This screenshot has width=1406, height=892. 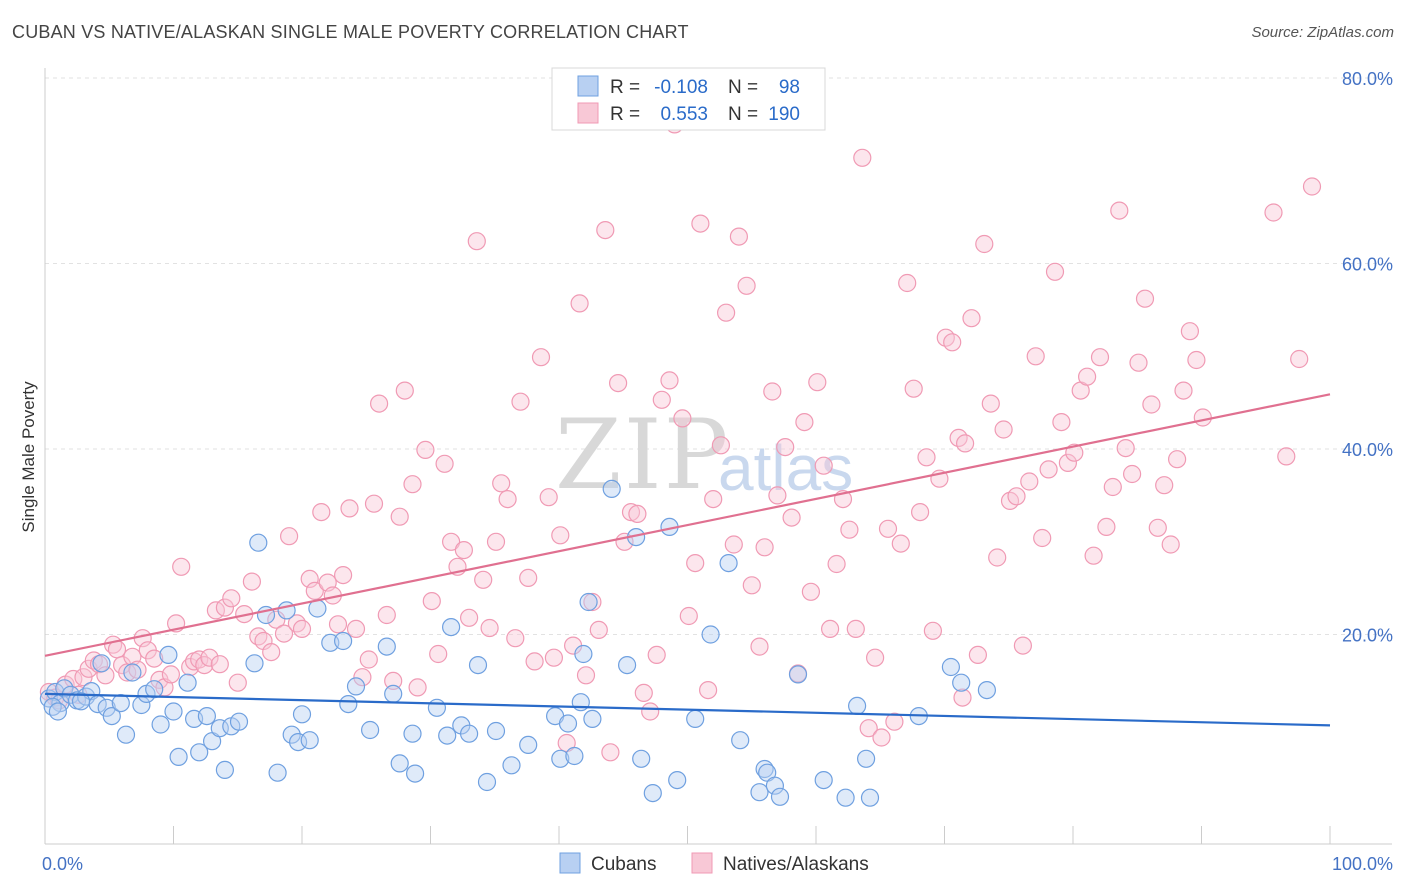 What do you see at coordinates (28, 457) in the screenshot?
I see `y-axis-title: Single Male Poverty` at bounding box center [28, 457].